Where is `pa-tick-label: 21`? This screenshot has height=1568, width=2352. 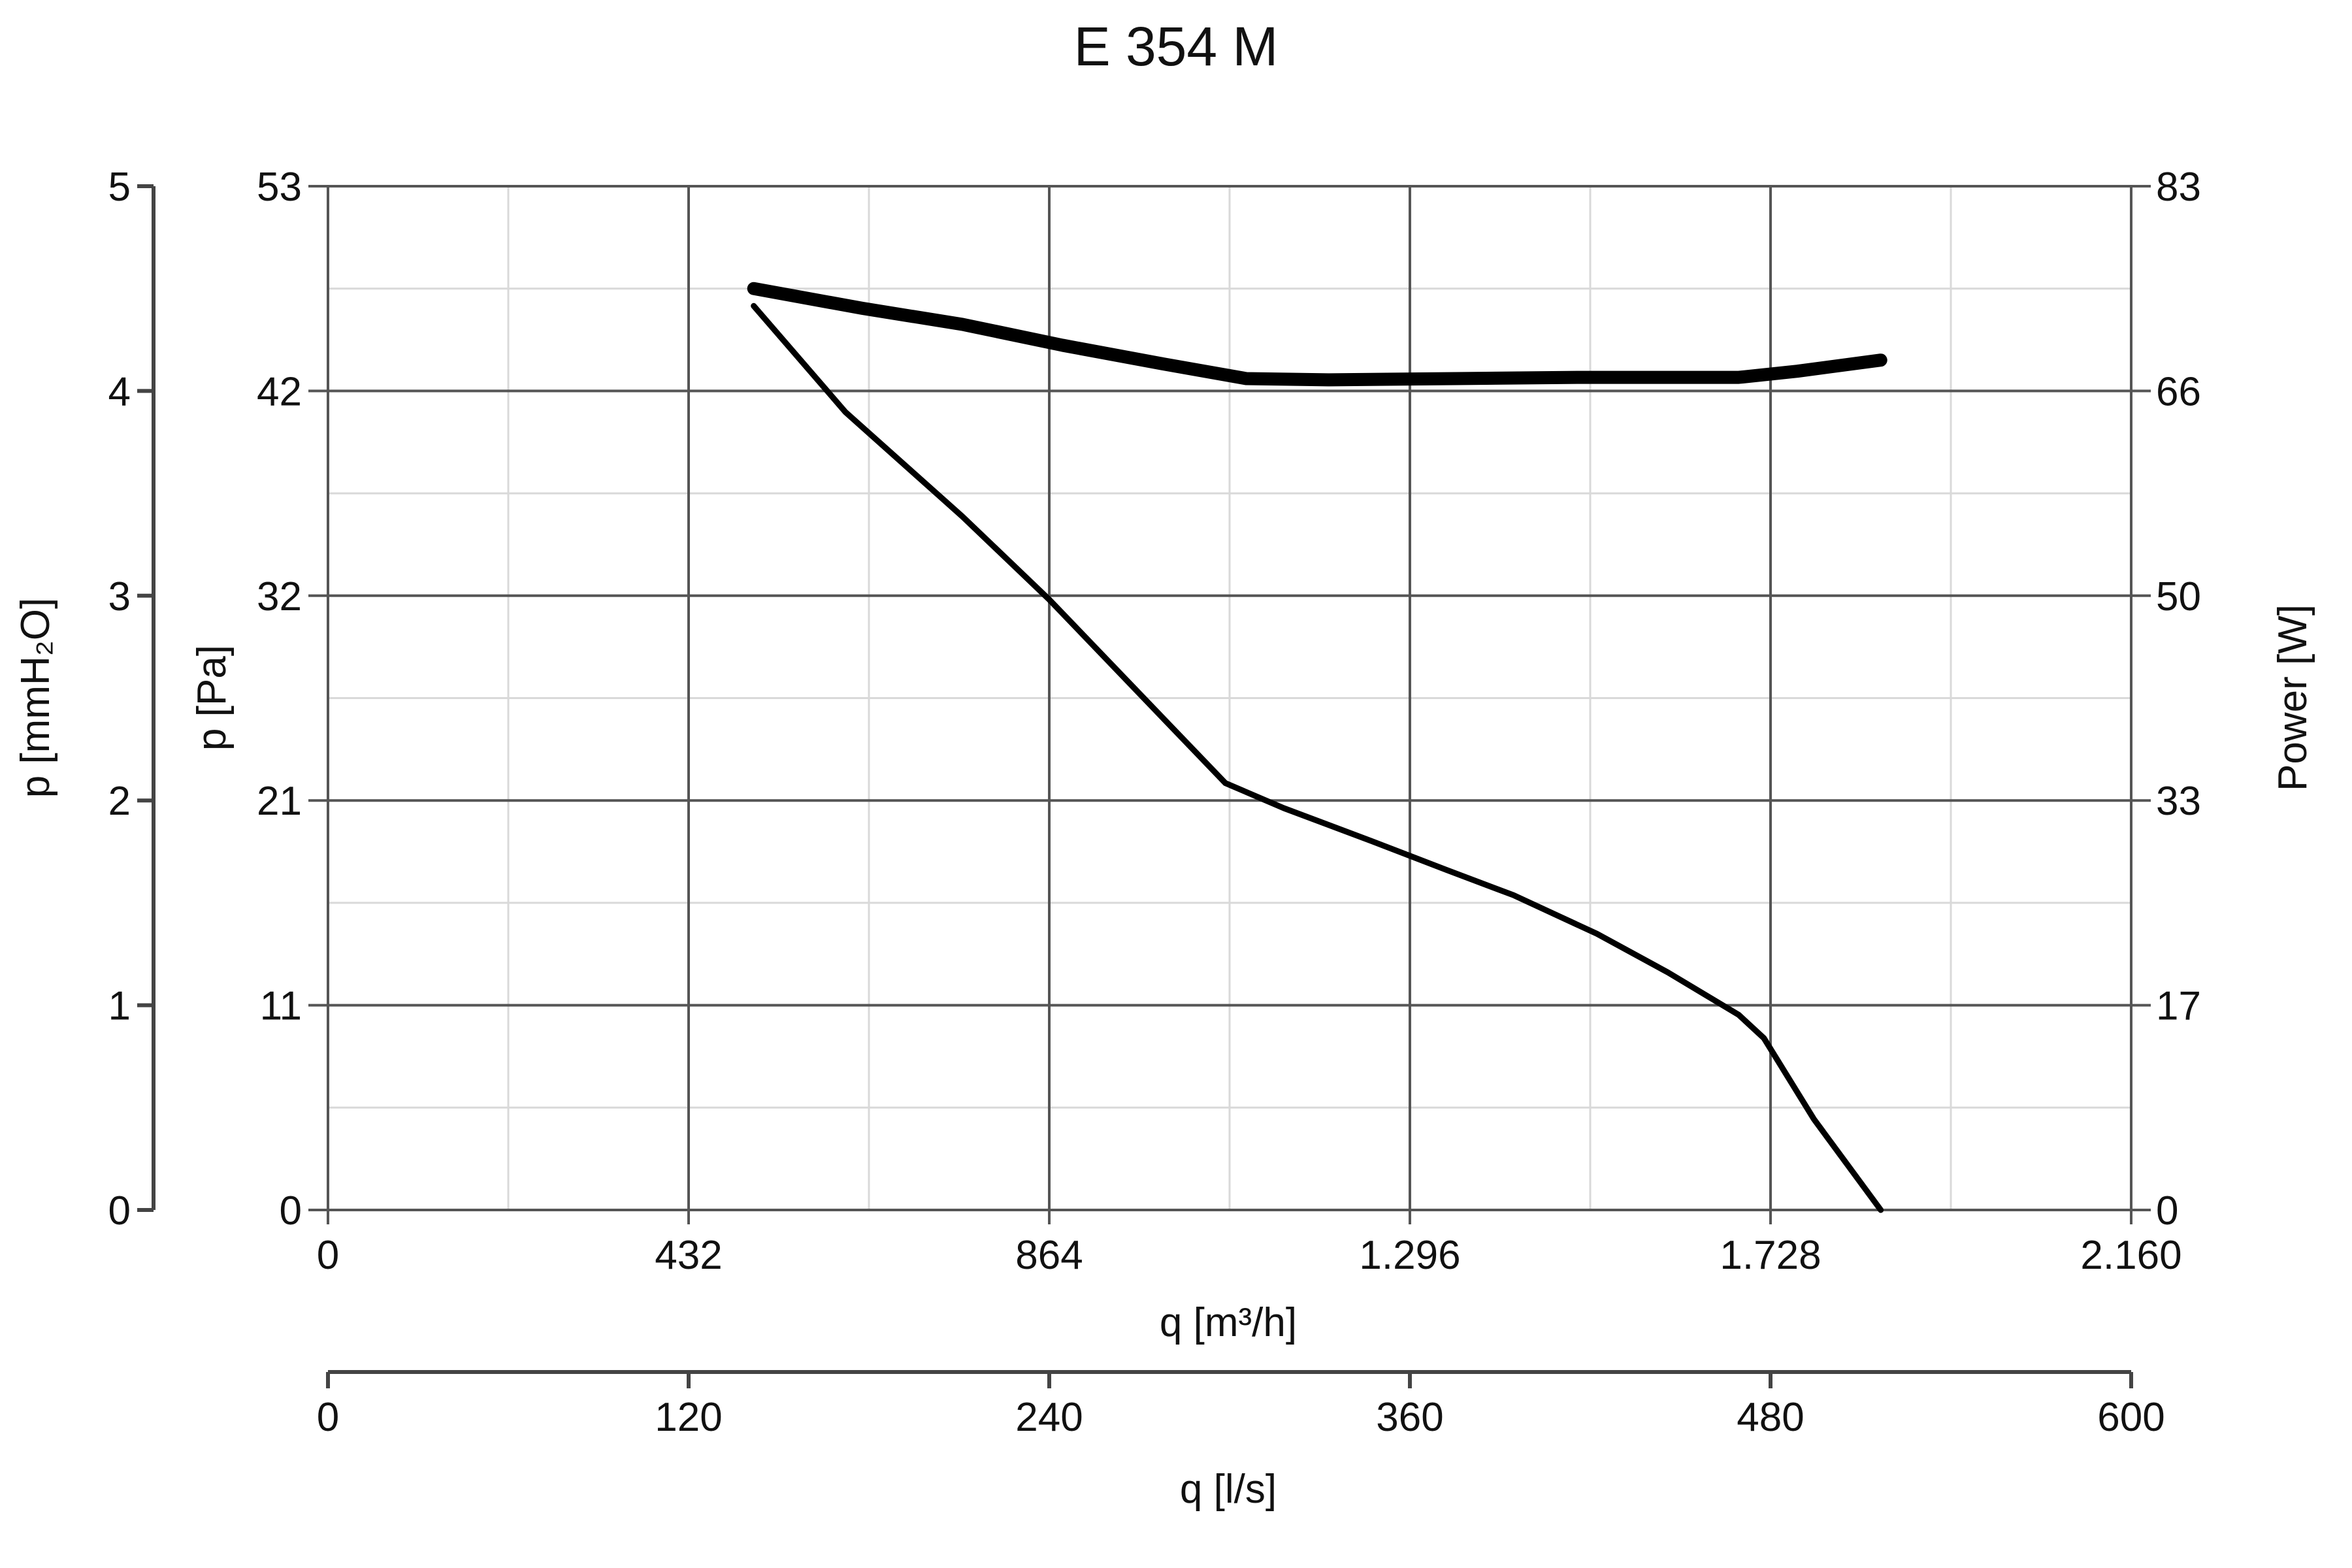 pa-tick-label: 21 is located at coordinates (279, 801).